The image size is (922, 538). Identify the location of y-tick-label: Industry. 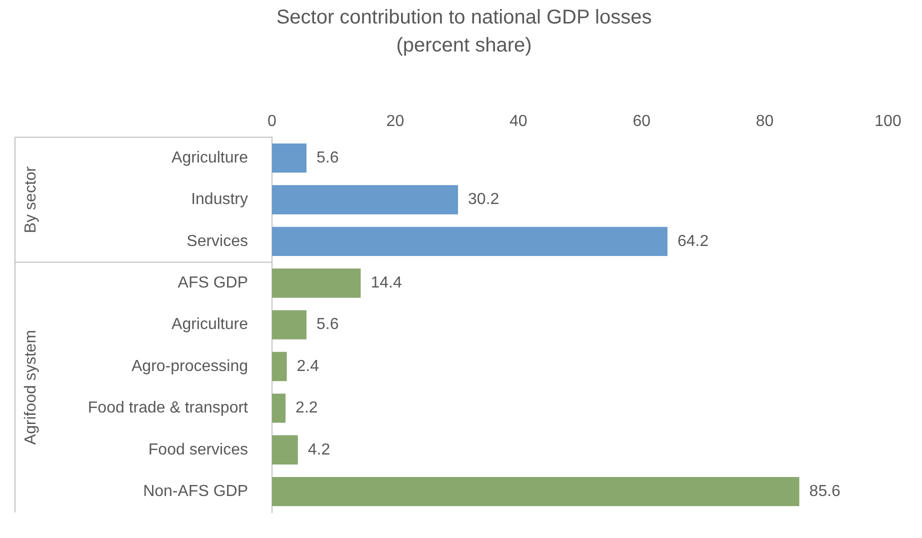
(219, 199).